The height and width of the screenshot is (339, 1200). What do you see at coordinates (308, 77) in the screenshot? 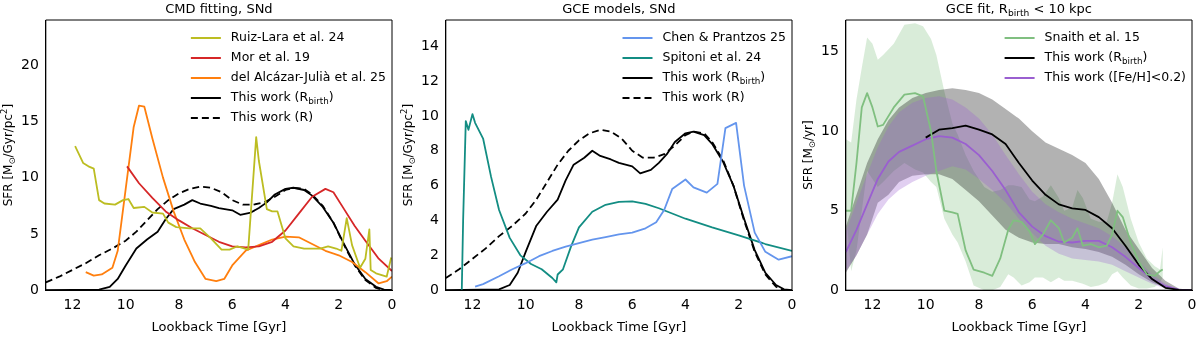
I see `legend-label: del Alcázar-Julià et al. 25` at bounding box center [308, 77].